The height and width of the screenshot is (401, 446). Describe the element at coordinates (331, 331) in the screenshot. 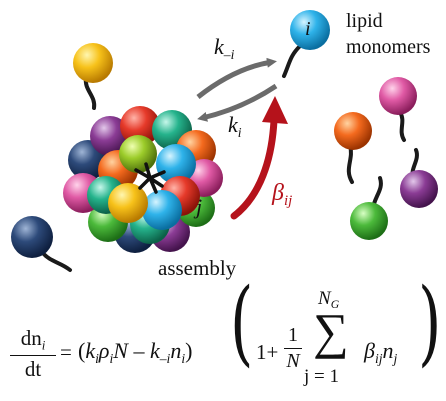

I see `eq-sum-sign: ∑` at that location.